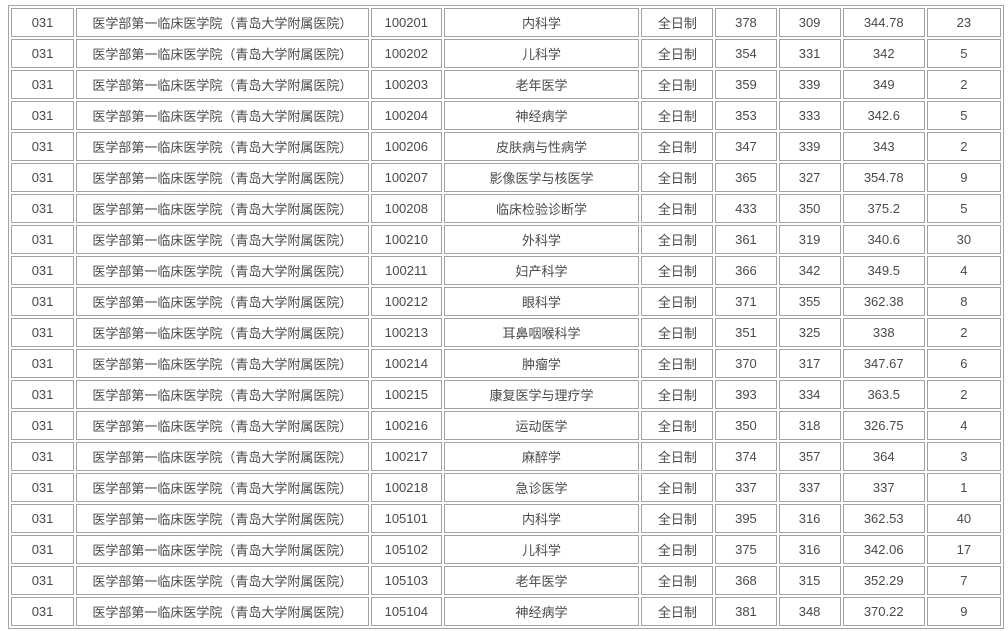  Describe the element at coordinates (406, 394) in the screenshot. I see `cell-major-code: 100215` at that location.